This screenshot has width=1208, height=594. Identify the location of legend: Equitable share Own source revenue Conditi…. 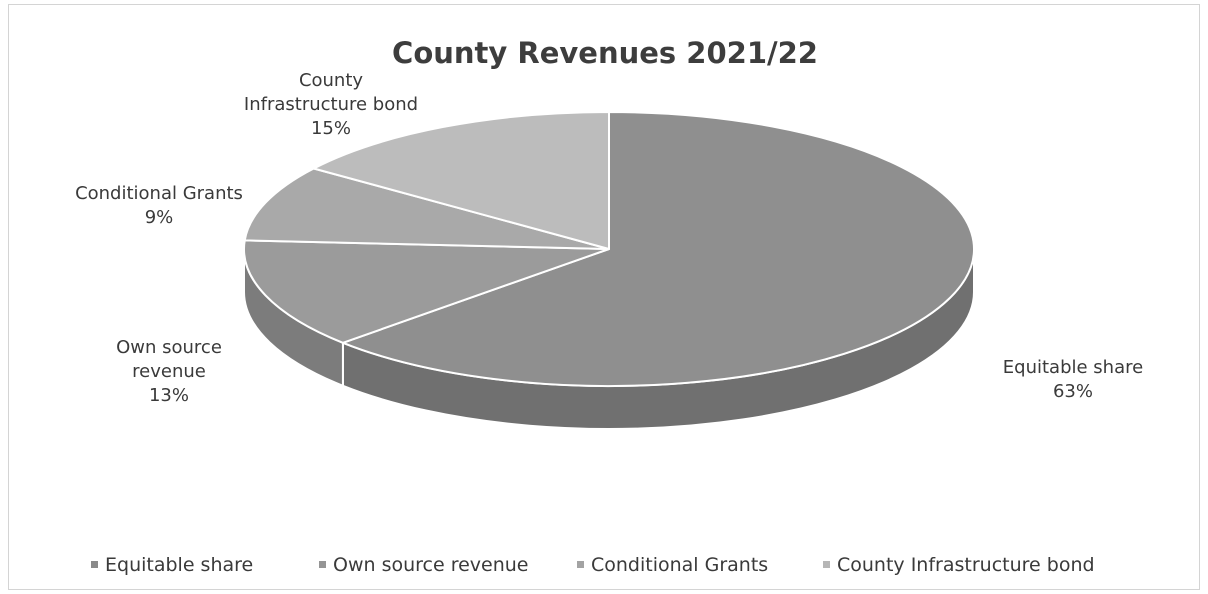
(593, 565).